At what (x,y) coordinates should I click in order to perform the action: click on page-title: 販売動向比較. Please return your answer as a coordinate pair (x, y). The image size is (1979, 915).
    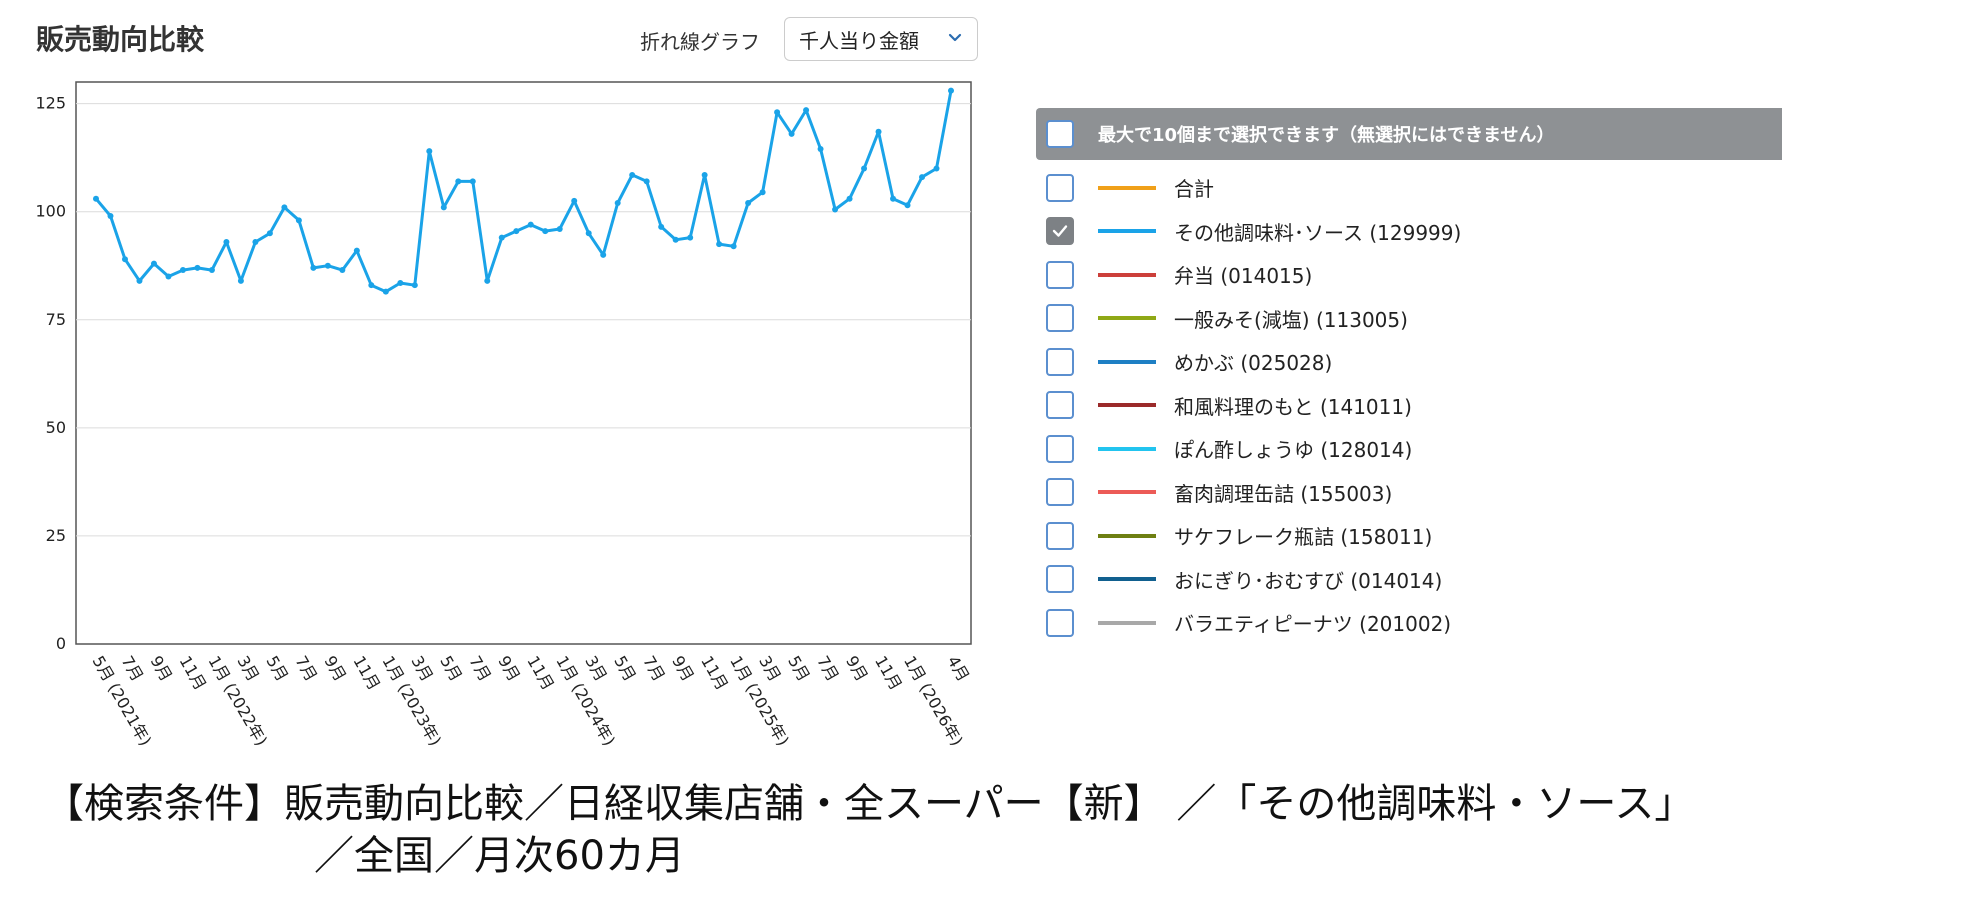
    Looking at the image, I should click on (120, 39).